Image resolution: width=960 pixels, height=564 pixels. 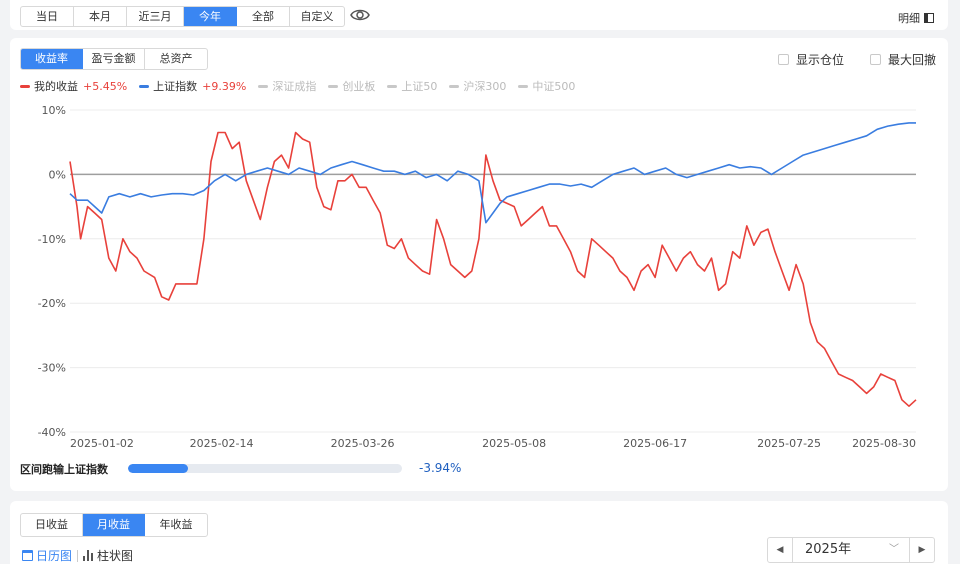 What do you see at coordinates (780, 550) in the screenshot?
I see `prev-year-button: ◀` at bounding box center [780, 550].